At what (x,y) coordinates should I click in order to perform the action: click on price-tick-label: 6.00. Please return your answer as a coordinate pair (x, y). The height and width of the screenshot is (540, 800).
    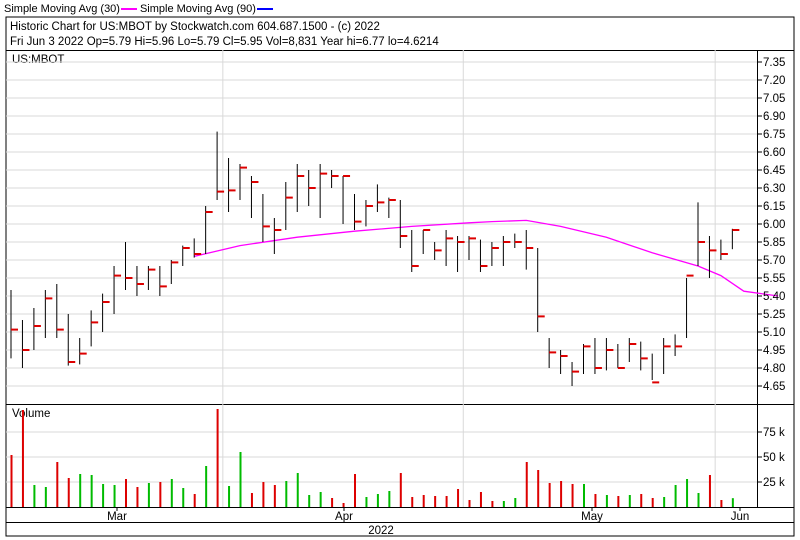
    Looking at the image, I should click on (774, 225).